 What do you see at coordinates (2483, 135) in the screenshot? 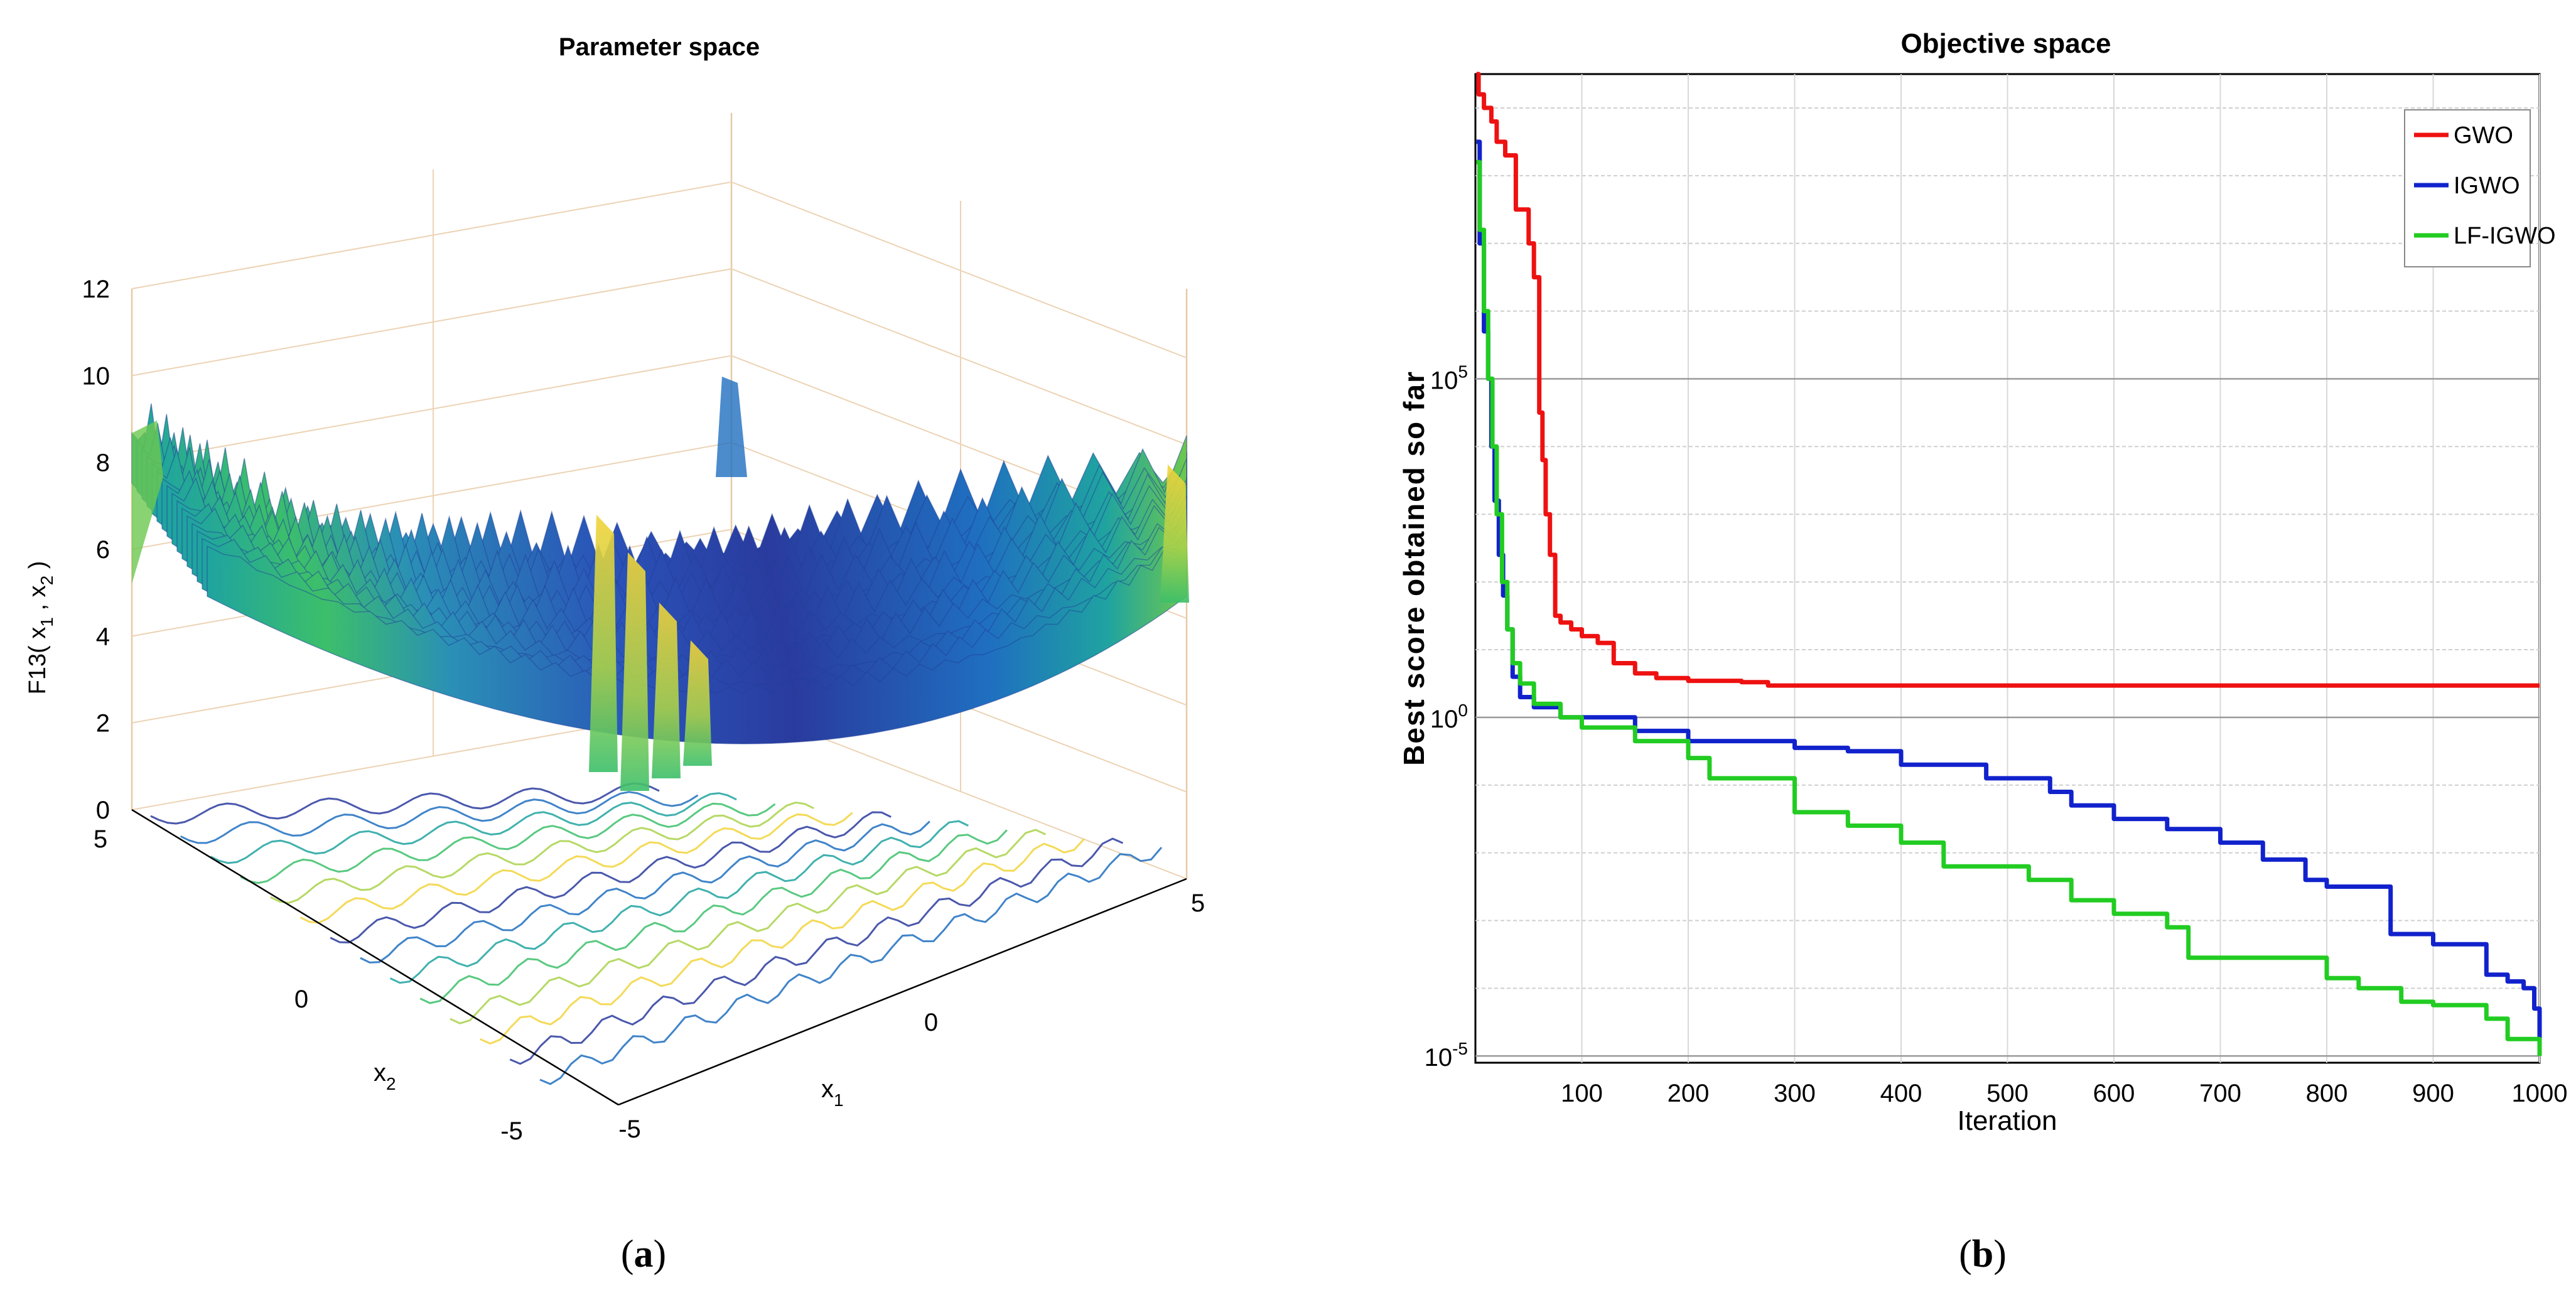
I see `legend-label-gwo: GWO` at bounding box center [2483, 135].